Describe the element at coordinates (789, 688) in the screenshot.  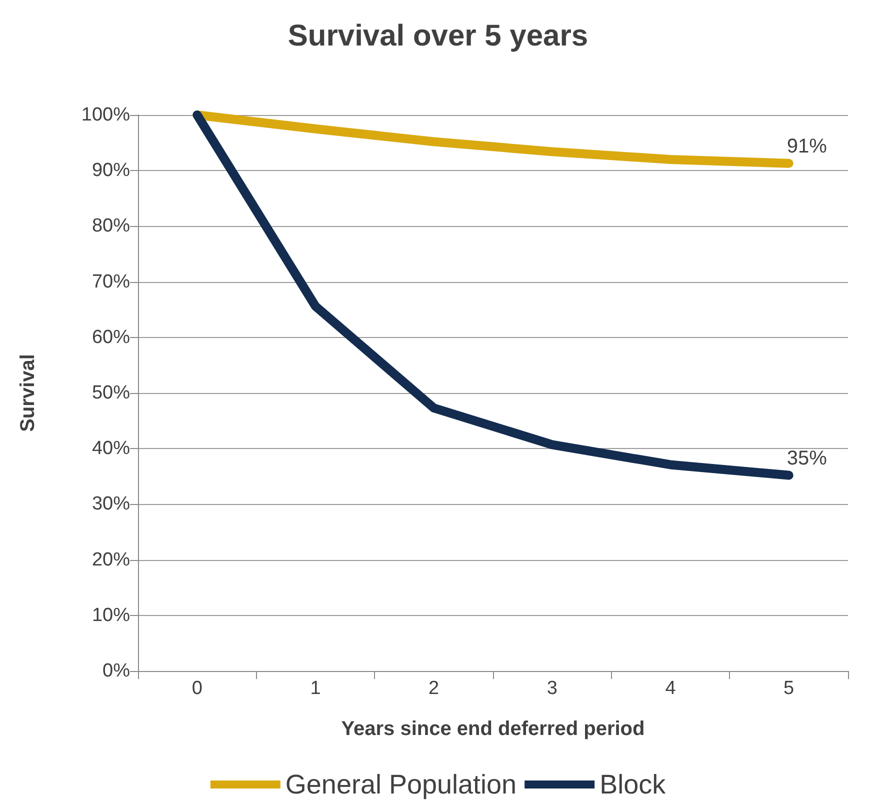
I see `x-tick-label: 5` at that location.